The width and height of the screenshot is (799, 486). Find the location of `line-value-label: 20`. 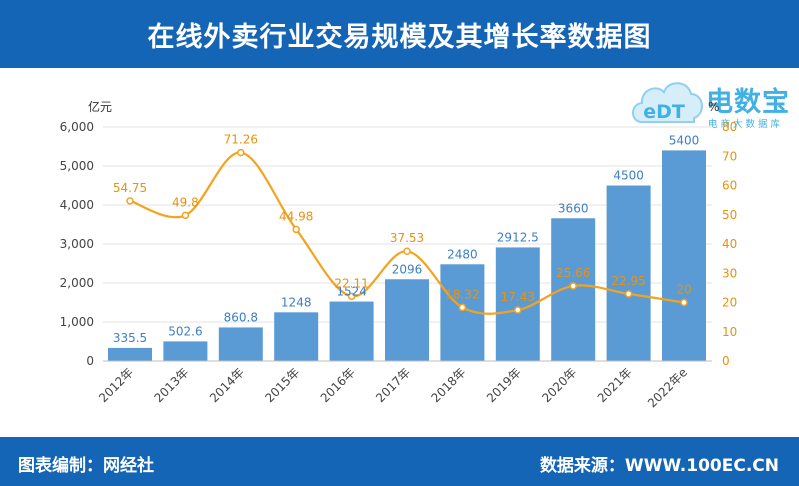

line-value-label: 20 is located at coordinates (683, 290).